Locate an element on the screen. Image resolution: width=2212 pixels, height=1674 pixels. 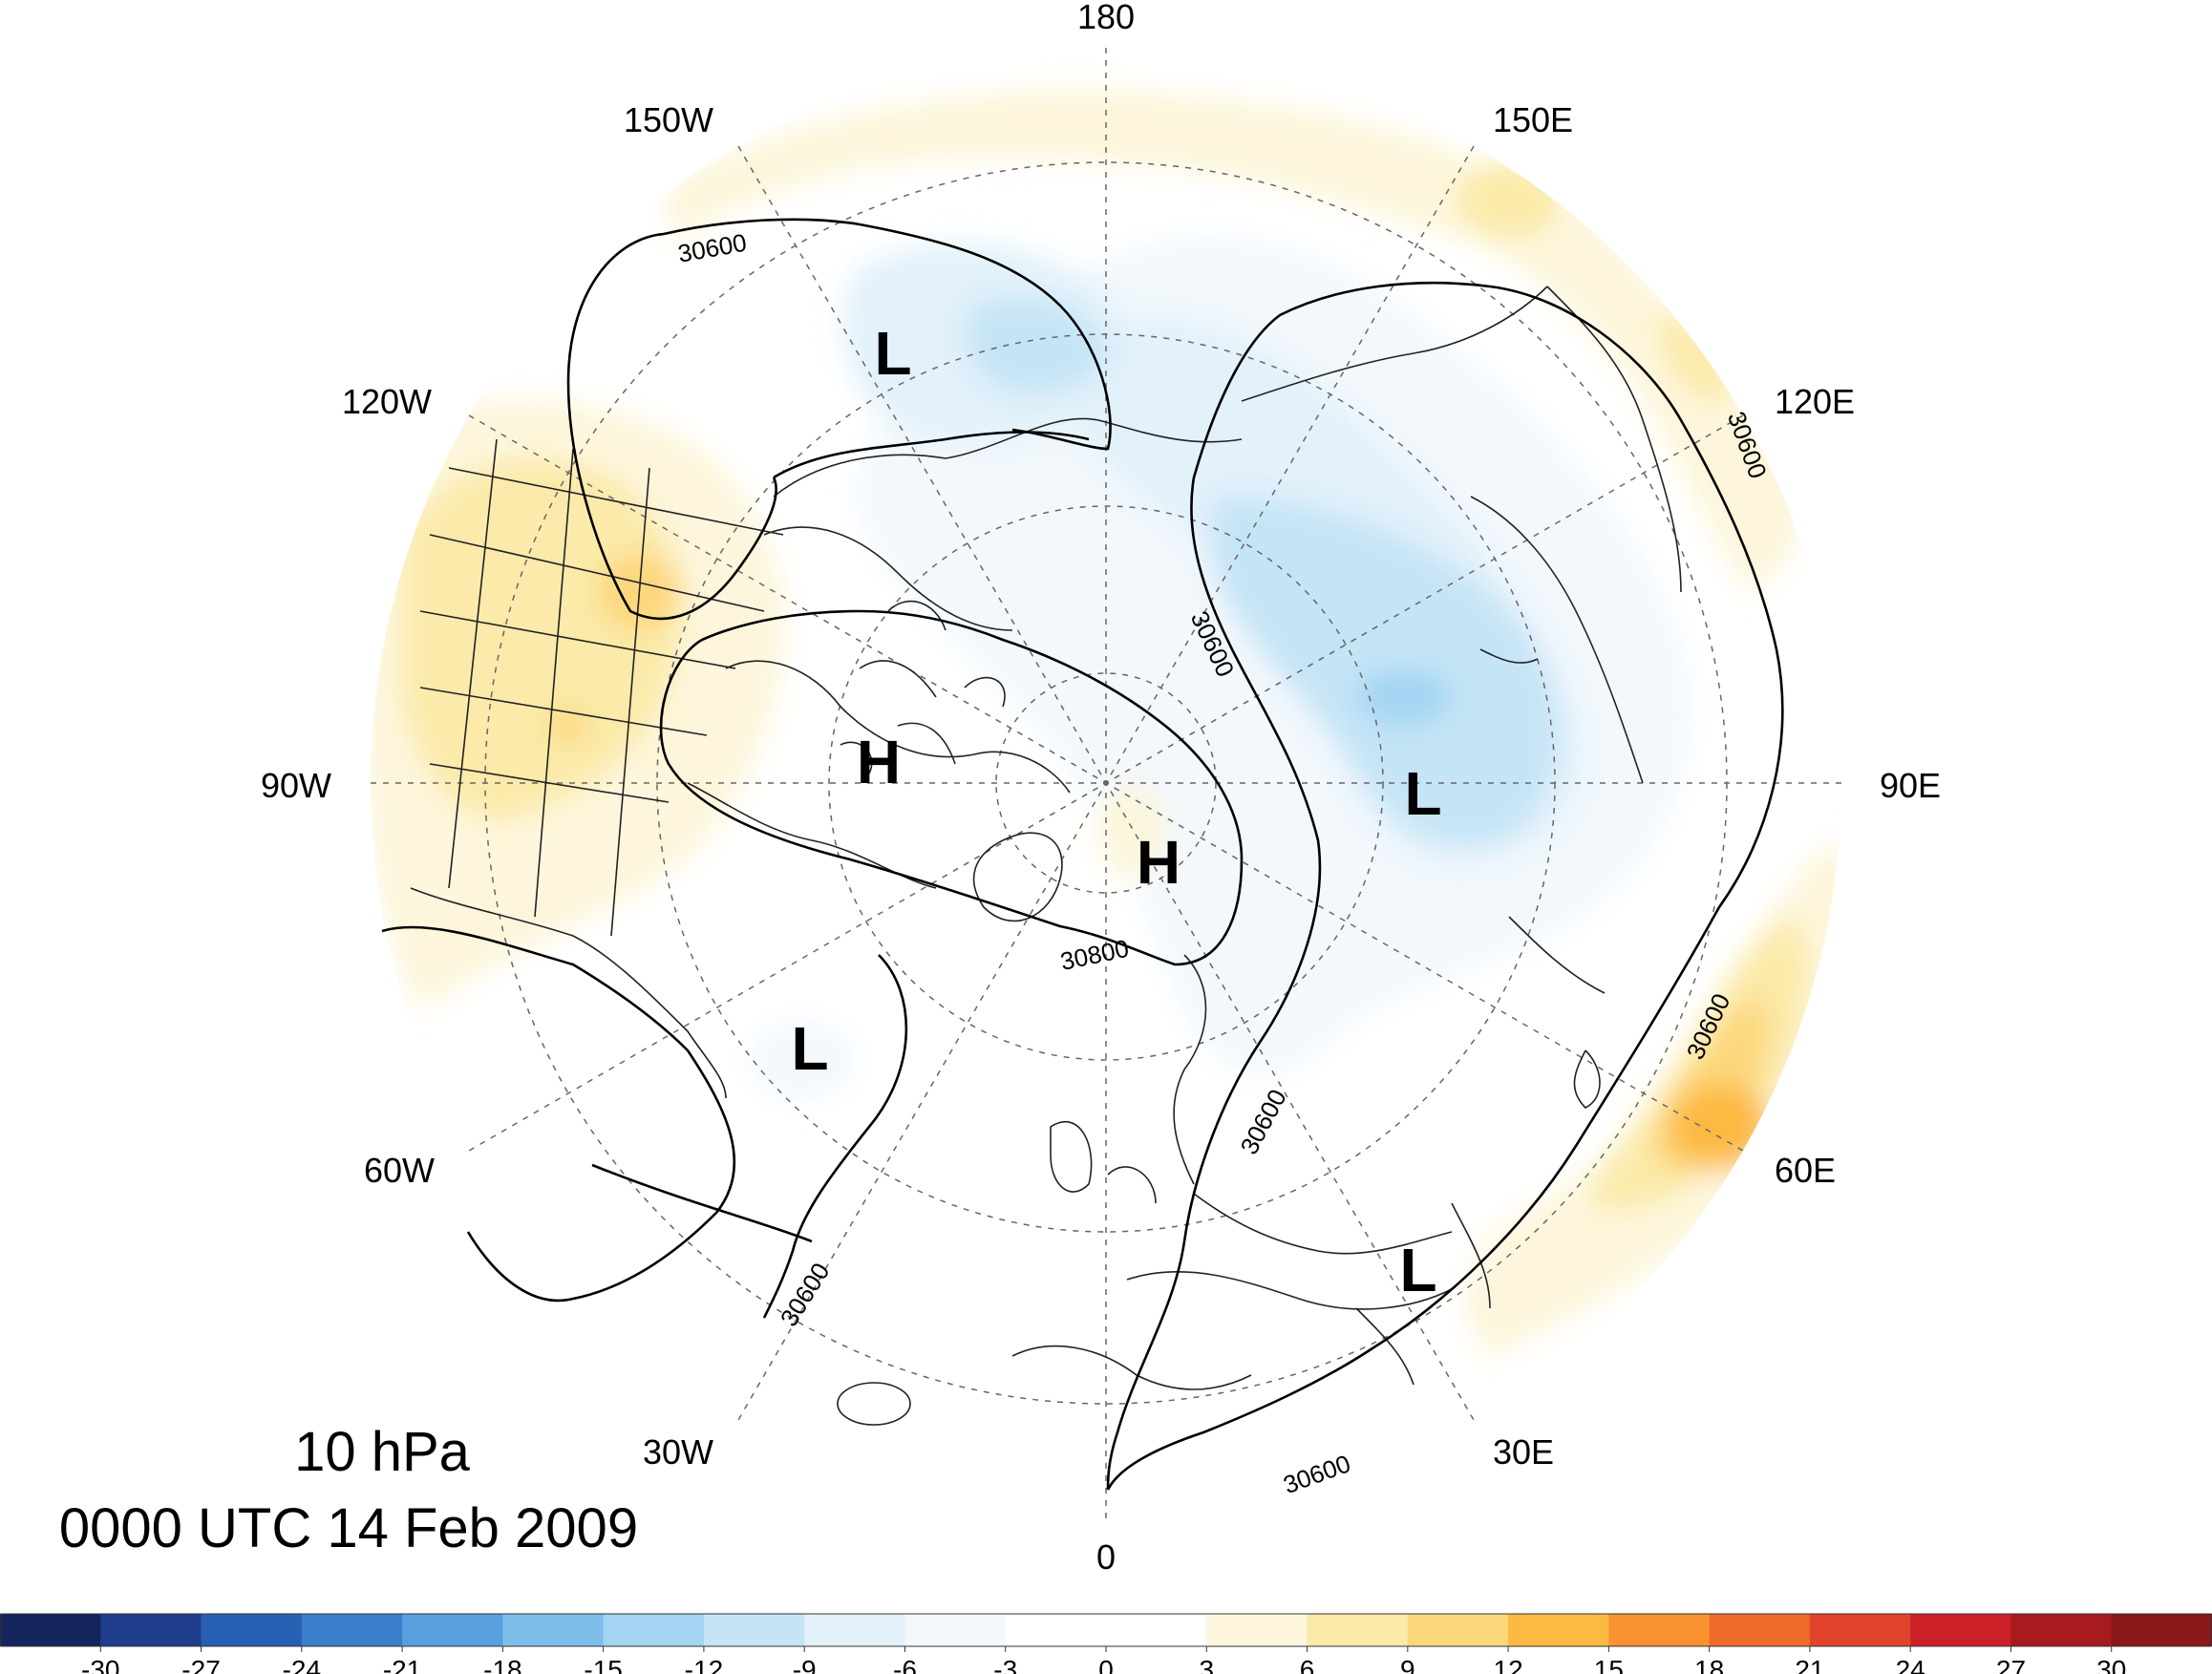
colorbar-tick-label: -18 is located at coordinates (502, 1664).